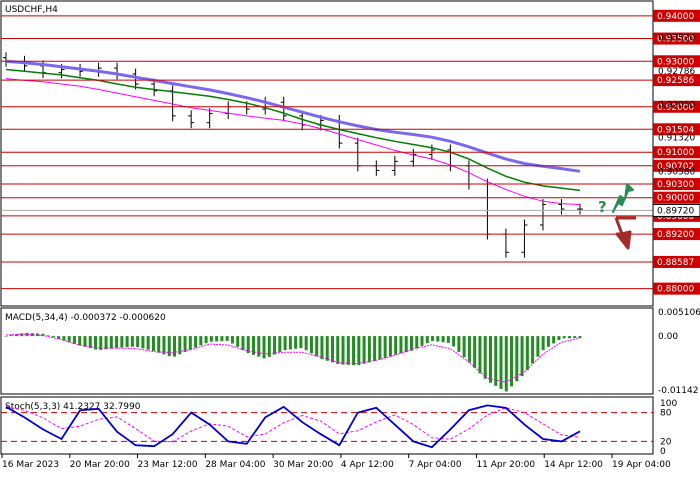  Describe the element at coordinates (293, 358) in the screenshot. I see `macd-signal-line` at that location.